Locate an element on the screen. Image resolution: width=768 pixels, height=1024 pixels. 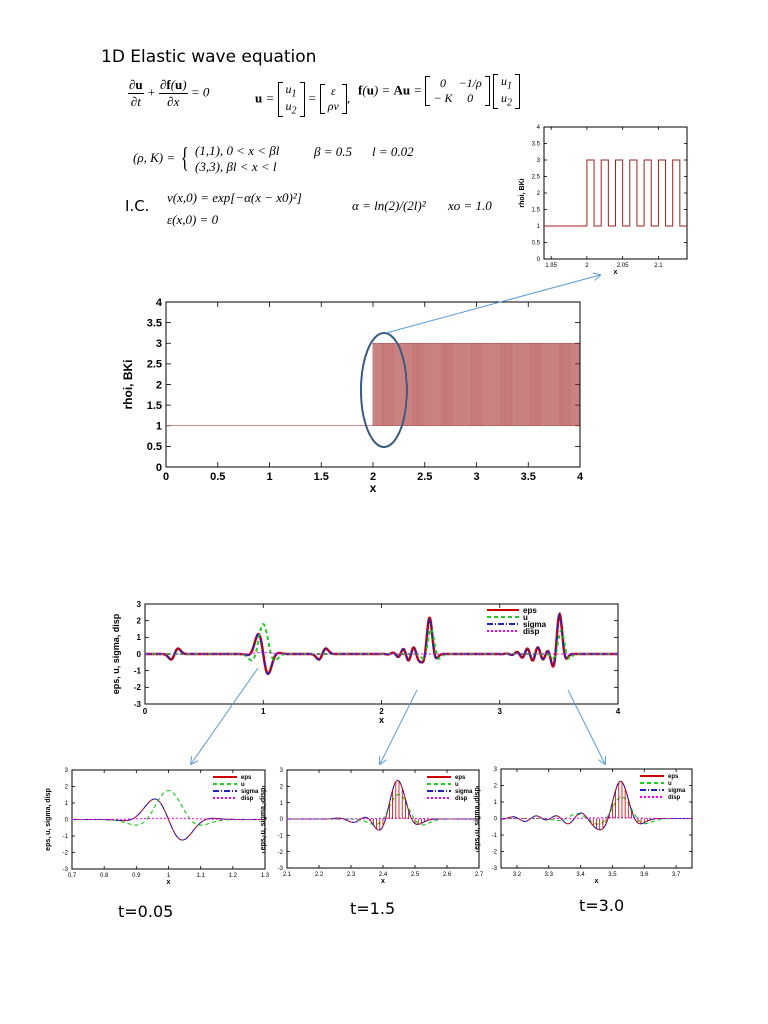
y-tick-label: 4 is located at coordinates (539, 128).